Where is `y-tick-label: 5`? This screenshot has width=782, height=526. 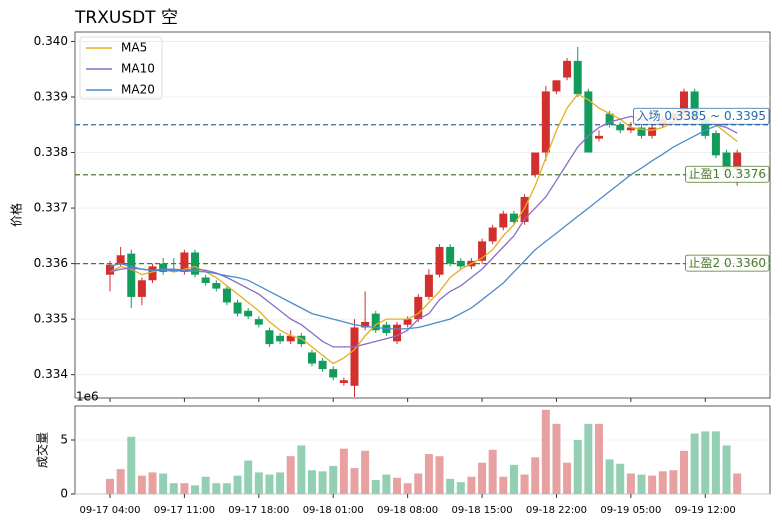 y-tick-label: 5 is located at coordinates (64, 440).